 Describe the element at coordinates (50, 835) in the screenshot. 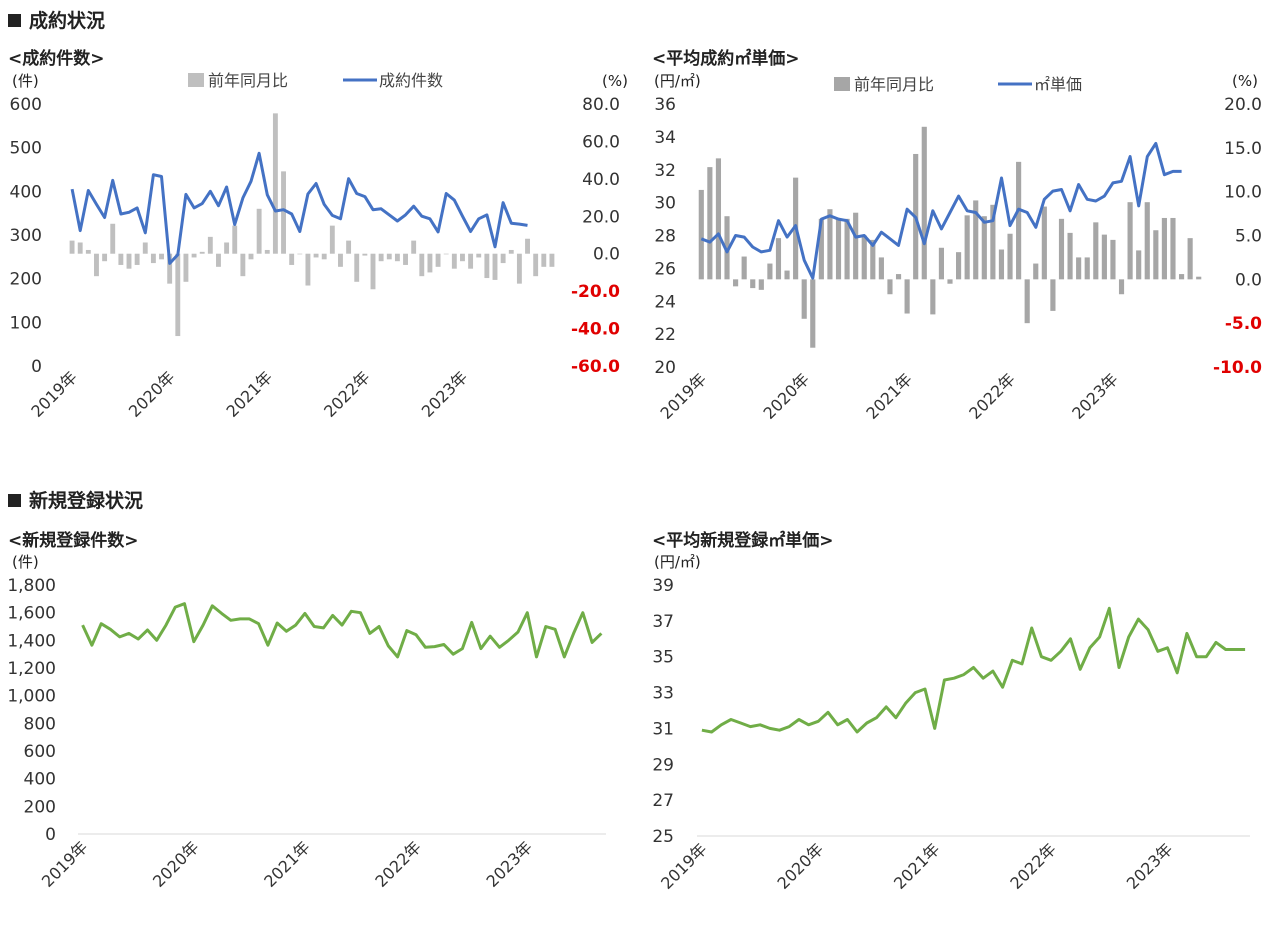

I see `left-tick-label: 0` at that location.